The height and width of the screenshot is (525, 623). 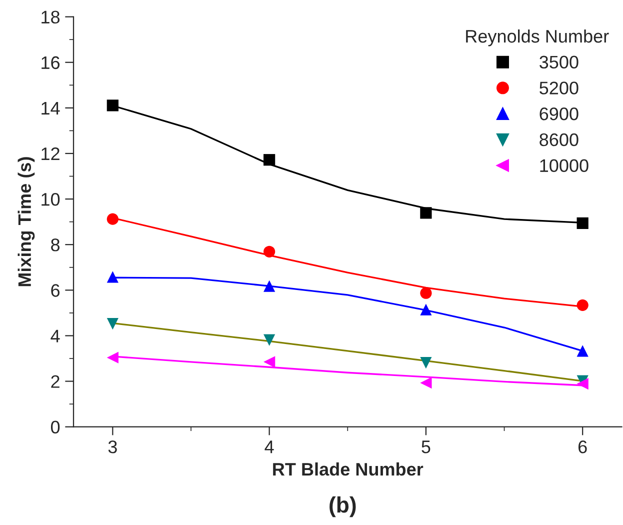 I want to click on y-tick-label: 8, so click(x=55, y=245).